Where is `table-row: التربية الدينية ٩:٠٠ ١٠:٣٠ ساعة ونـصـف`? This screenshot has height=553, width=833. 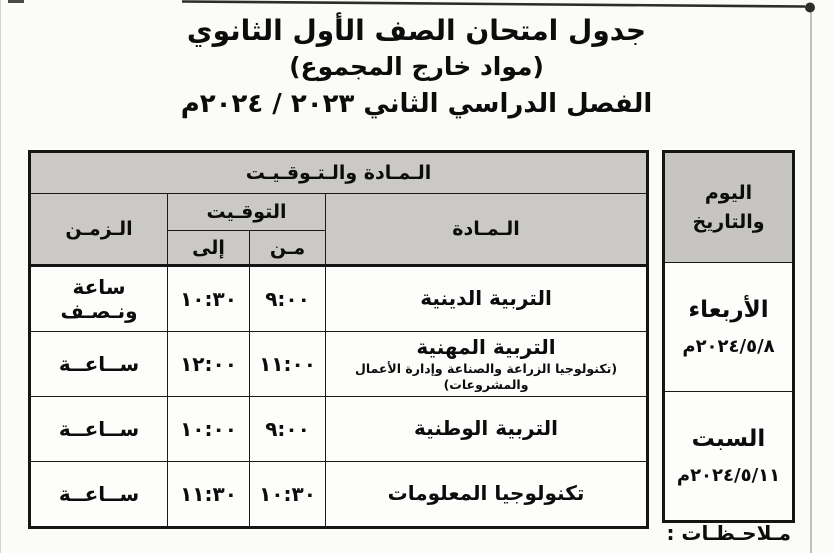
table-row: التربية الدينية ٩:٠٠ ١٠:٣٠ ساعة ونـصـف is located at coordinates (338, 298).